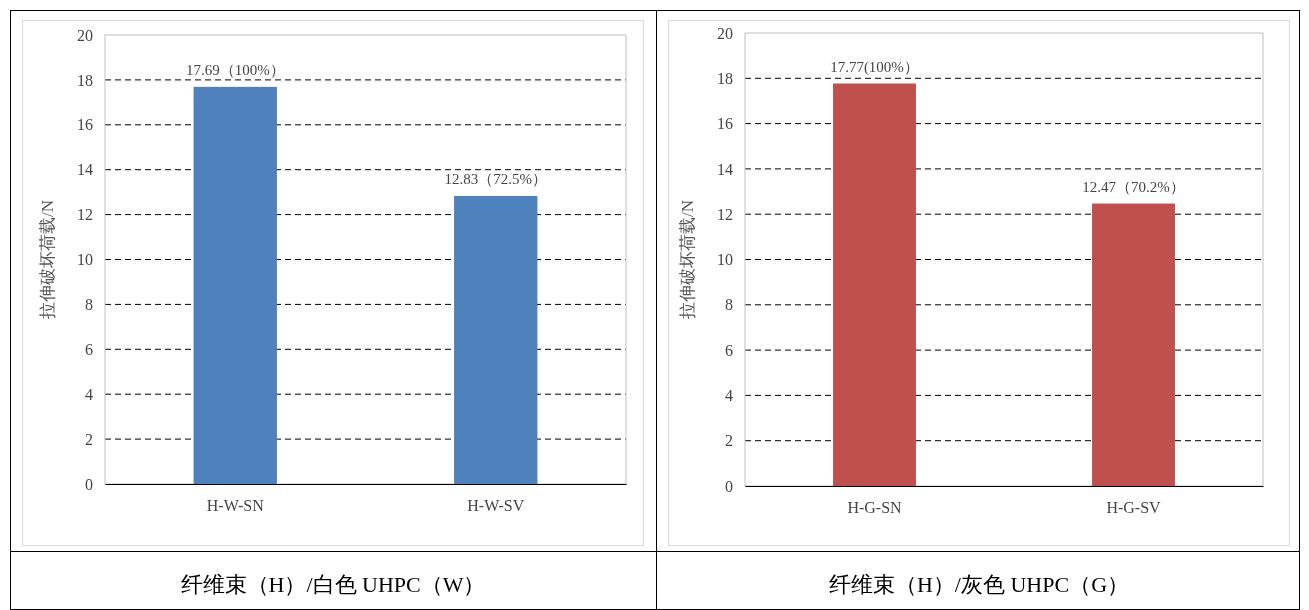 This screenshot has height=610, width=1309. What do you see at coordinates (1133, 186) in the screenshot?
I see `data-label: 12.47（70.2%）` at bounding box center [1133, 186].